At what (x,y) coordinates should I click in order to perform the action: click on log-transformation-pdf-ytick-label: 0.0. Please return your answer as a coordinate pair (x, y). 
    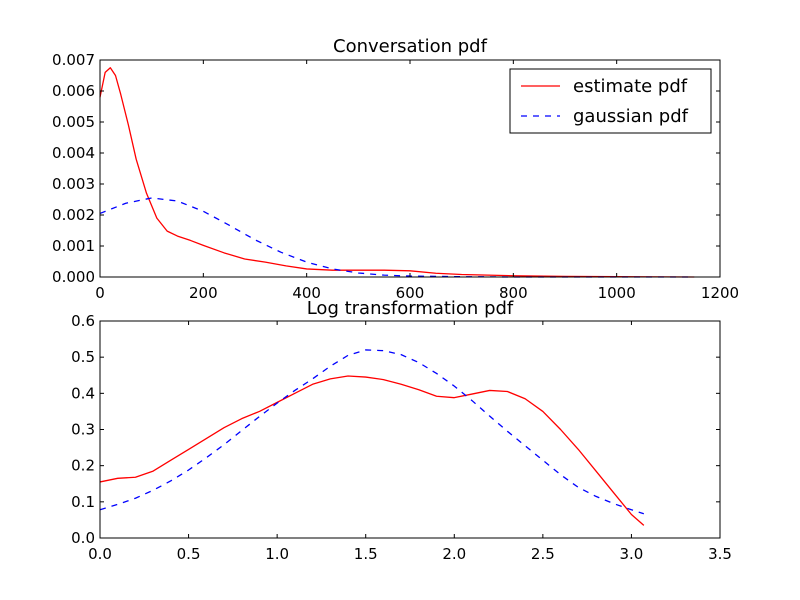
    Looking at the image, I should click on (83, 538).